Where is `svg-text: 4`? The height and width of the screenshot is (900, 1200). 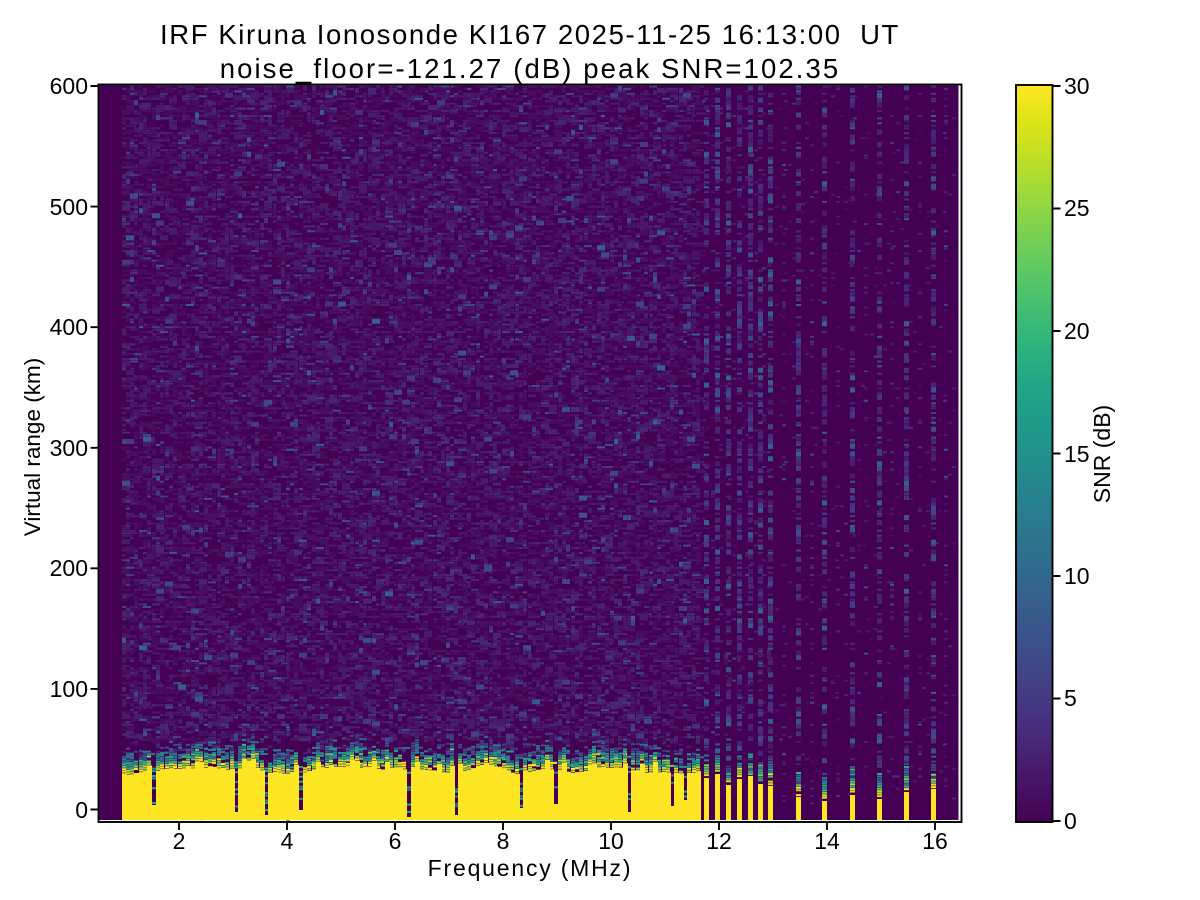
svg-text: 4 is located at coordinates (287, 841).